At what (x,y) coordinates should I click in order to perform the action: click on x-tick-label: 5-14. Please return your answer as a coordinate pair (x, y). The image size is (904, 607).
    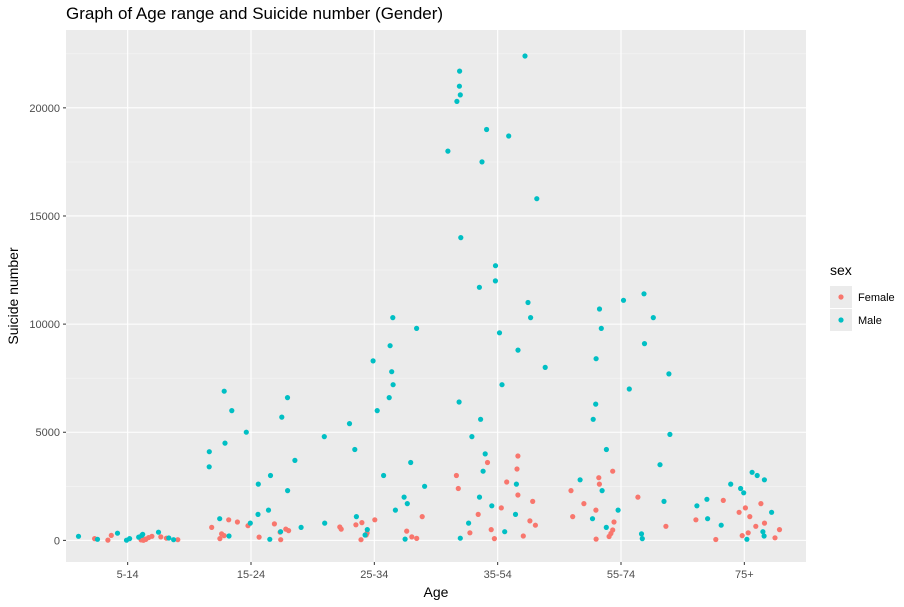
    Looking at the image, I should click on (128, 575).